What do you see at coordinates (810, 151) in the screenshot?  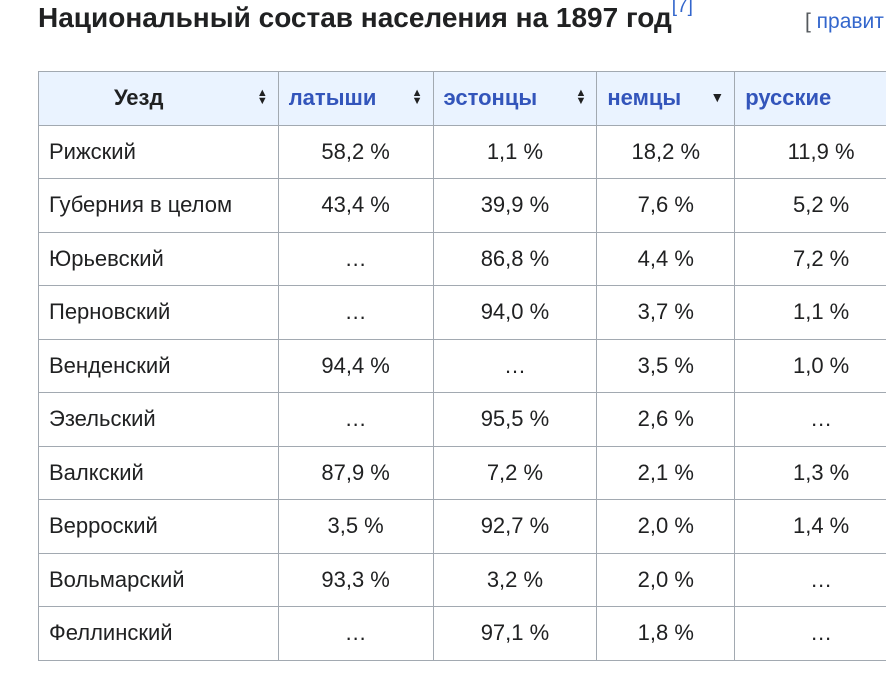 I see `percent-cell: 11,9 %` at bounding box center [810, 151].